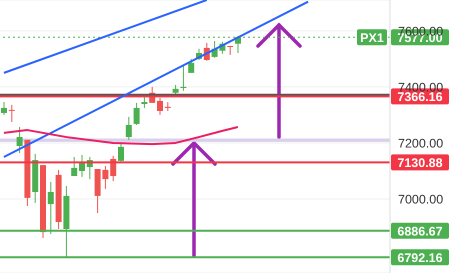 The height and width of the screenshot is (273, 451). I want to click on annotation: PX1, so click(372, 37).